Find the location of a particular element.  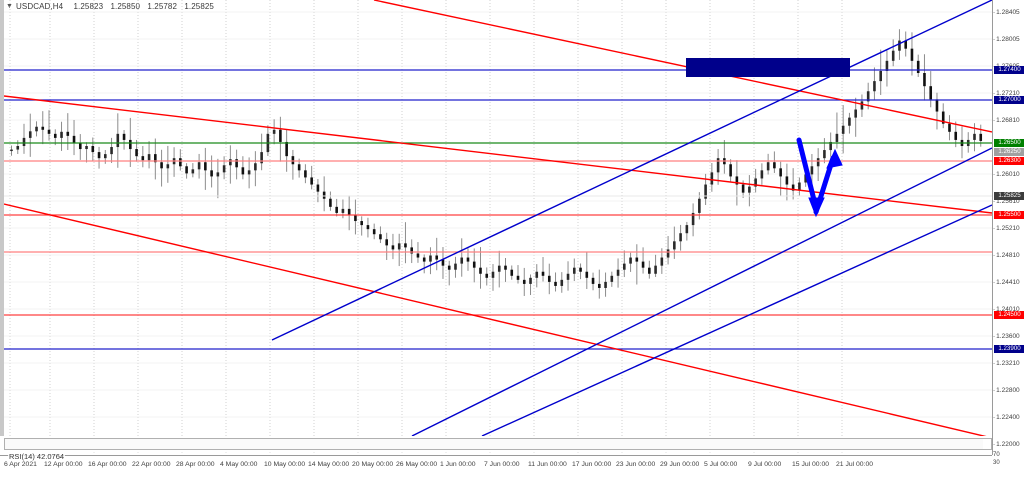

price-tick: -1.28005 is located at coordinates (1006, 39).